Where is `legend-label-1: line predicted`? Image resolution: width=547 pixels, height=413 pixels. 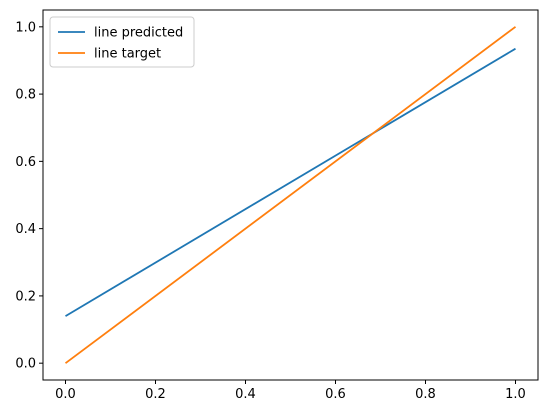
legend-label-1: line predicted is located at coordinates (138, 33).